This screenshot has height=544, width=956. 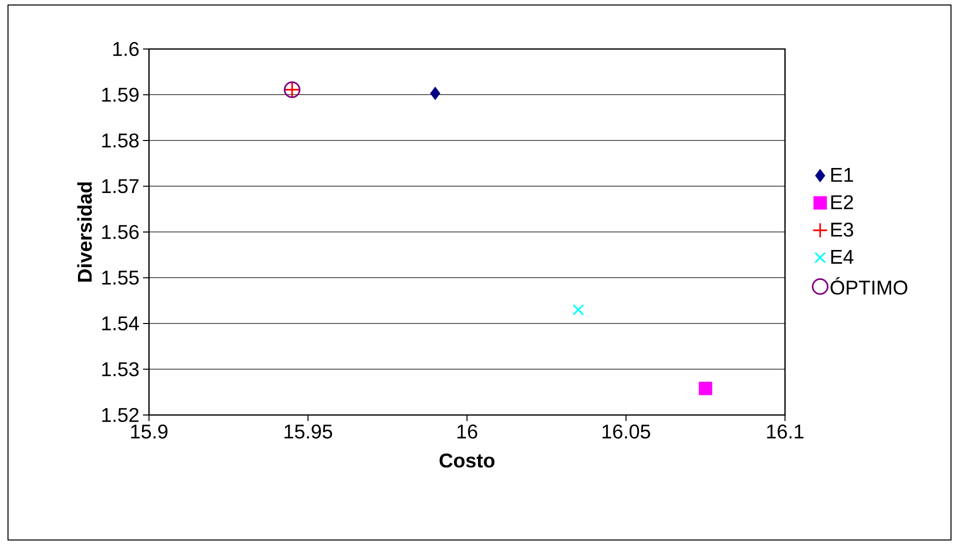 I want to click on y-tick-label: 1.59, so click(x=120, y=95).